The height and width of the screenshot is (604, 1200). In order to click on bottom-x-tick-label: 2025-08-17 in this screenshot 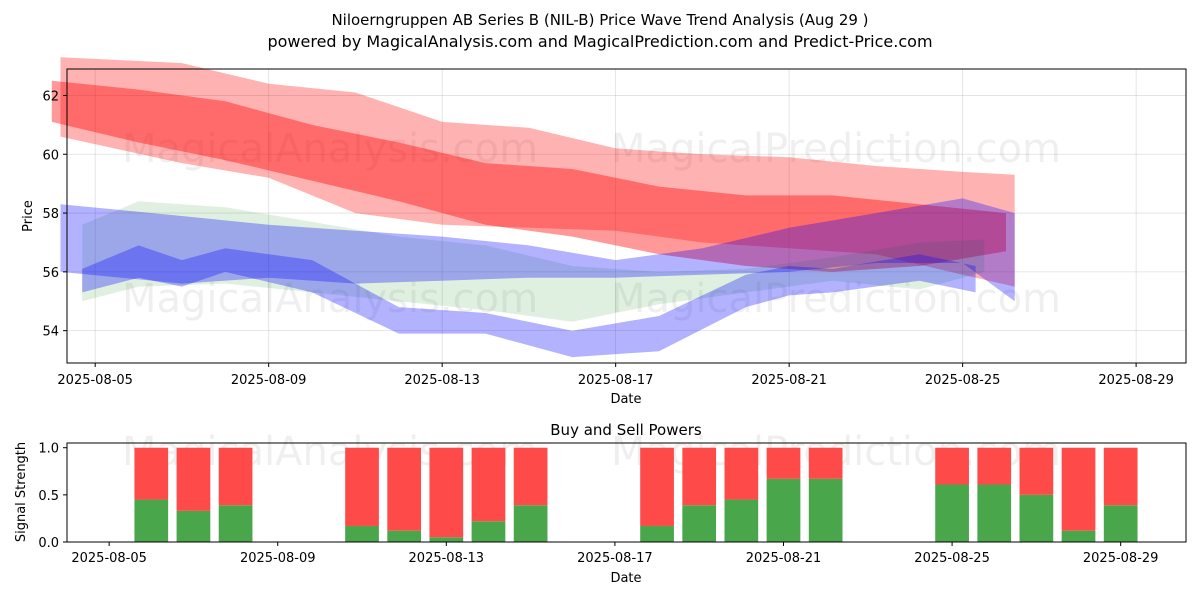, I will do `click(615, 558)`.